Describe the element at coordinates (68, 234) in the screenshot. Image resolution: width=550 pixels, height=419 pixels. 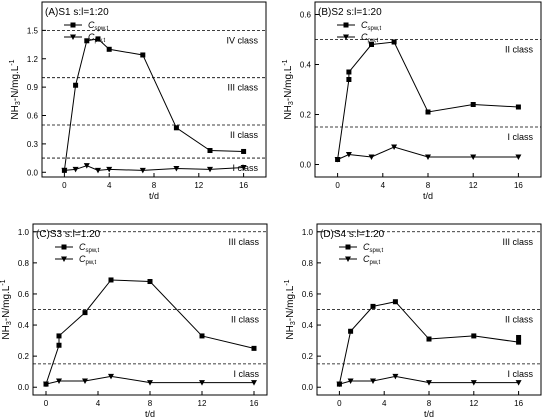
I see `panel-title: (C)S3 s:l=1:20` at that location.